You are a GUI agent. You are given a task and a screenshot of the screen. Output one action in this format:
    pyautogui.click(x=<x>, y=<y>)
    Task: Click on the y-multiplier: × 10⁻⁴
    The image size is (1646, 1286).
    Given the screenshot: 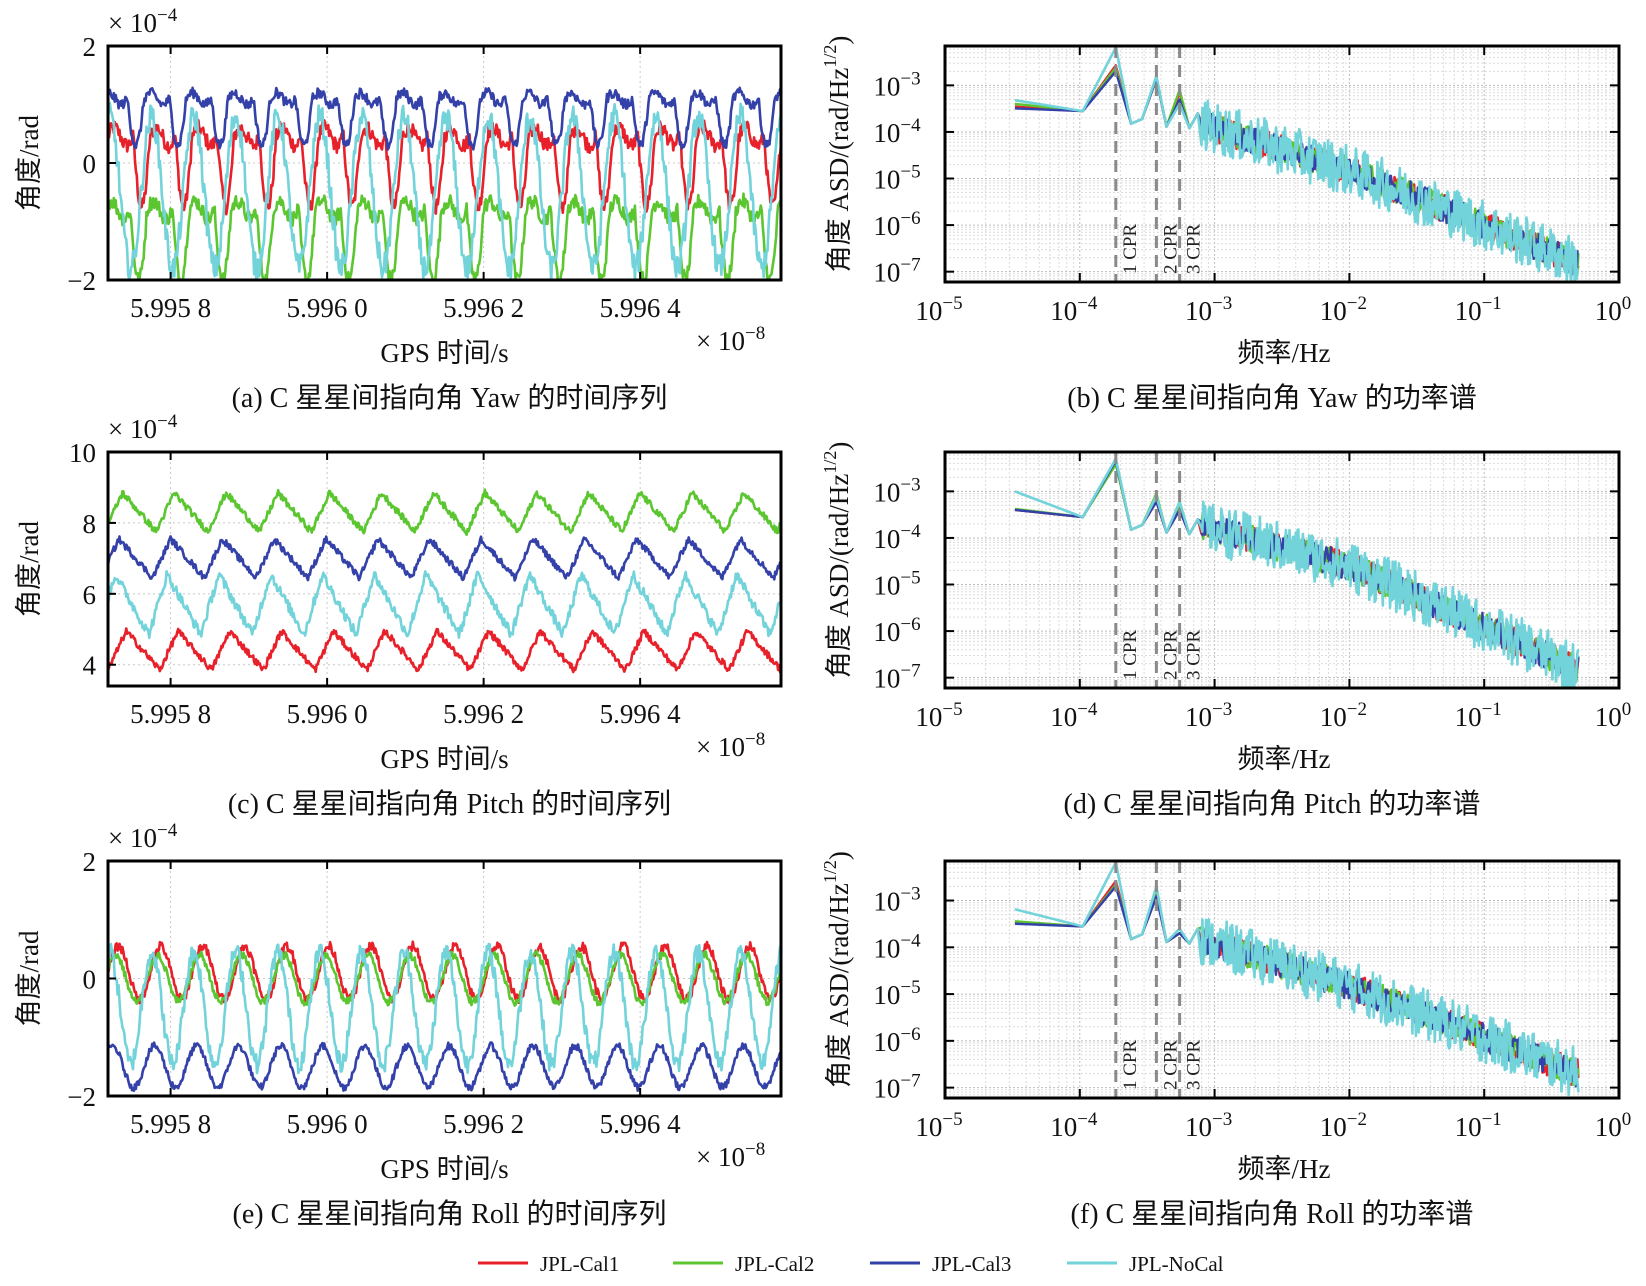 What is the action you would take?
    pyautogui.click(x=143, y=836)
    